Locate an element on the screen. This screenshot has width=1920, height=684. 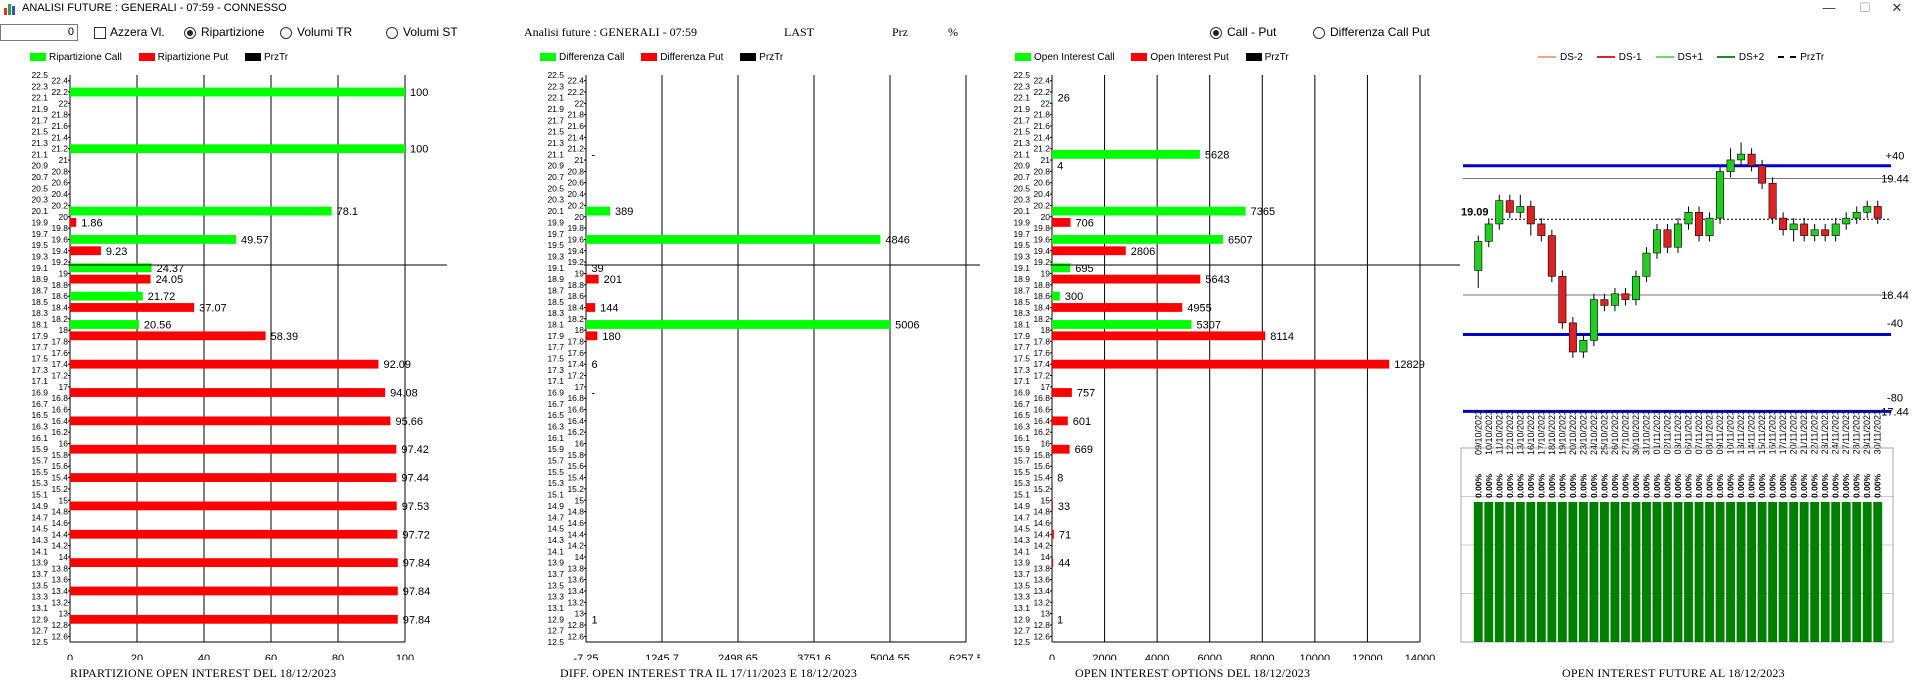
y-tick-label: 13.4 is located at coordinates (575, 591).